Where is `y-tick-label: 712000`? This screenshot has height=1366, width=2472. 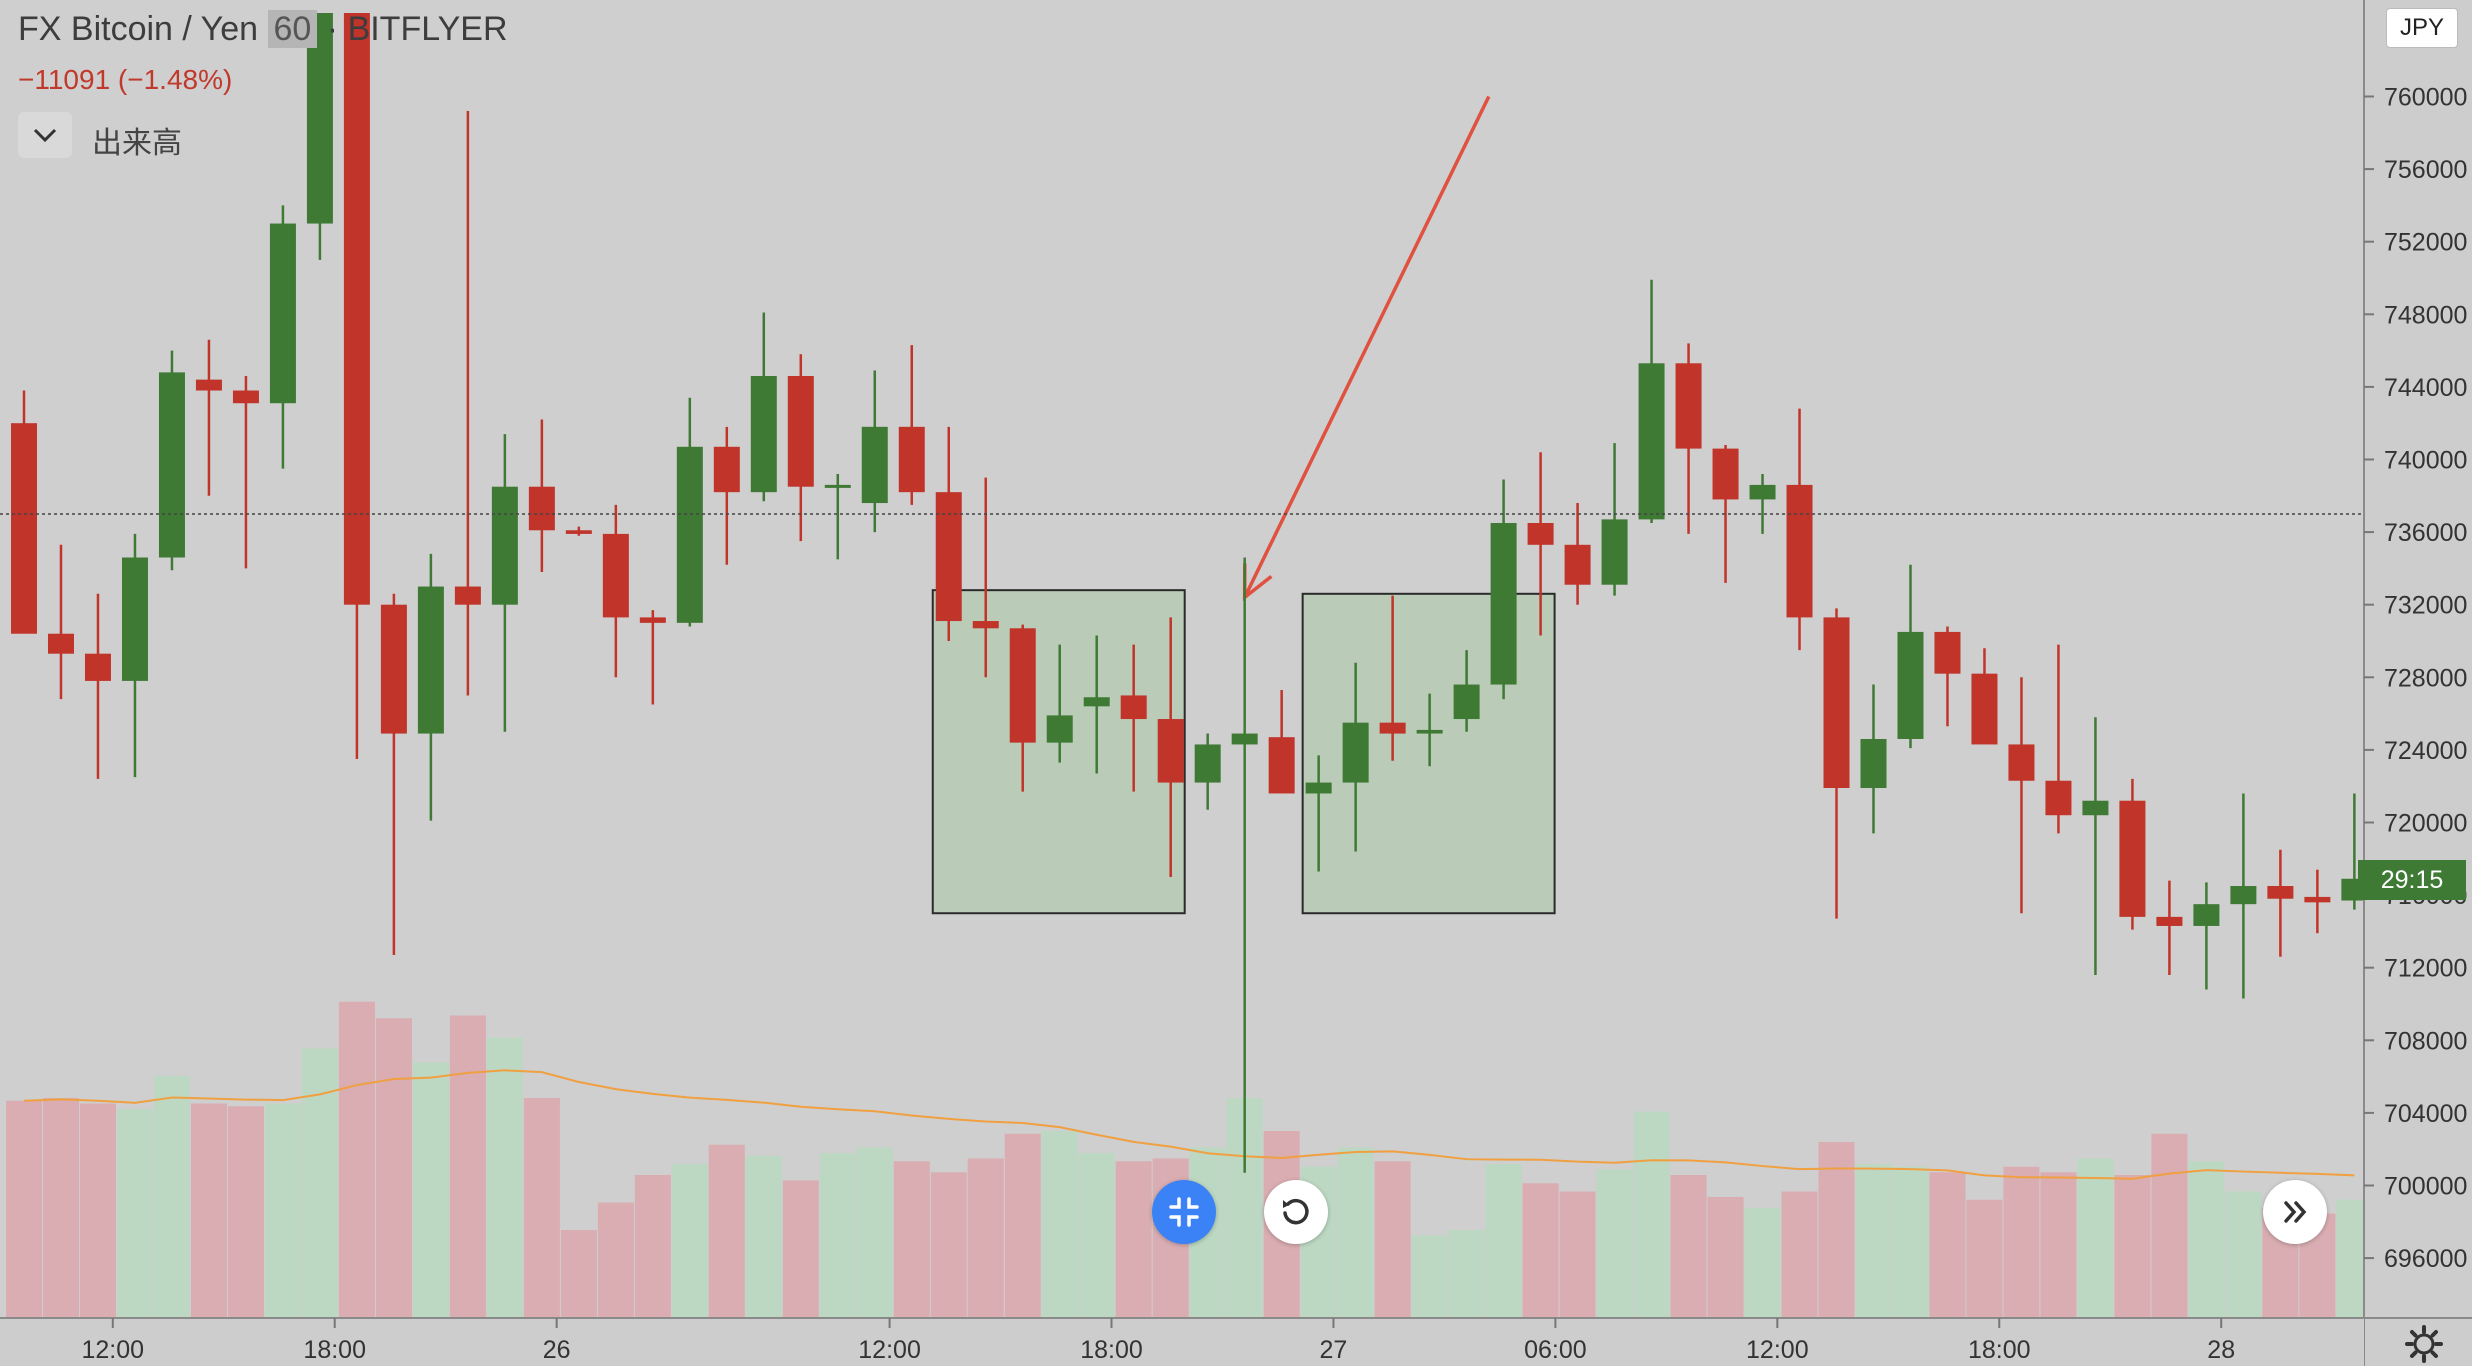 y-tick-label: 712000 is located at coordinates (2425, 969).